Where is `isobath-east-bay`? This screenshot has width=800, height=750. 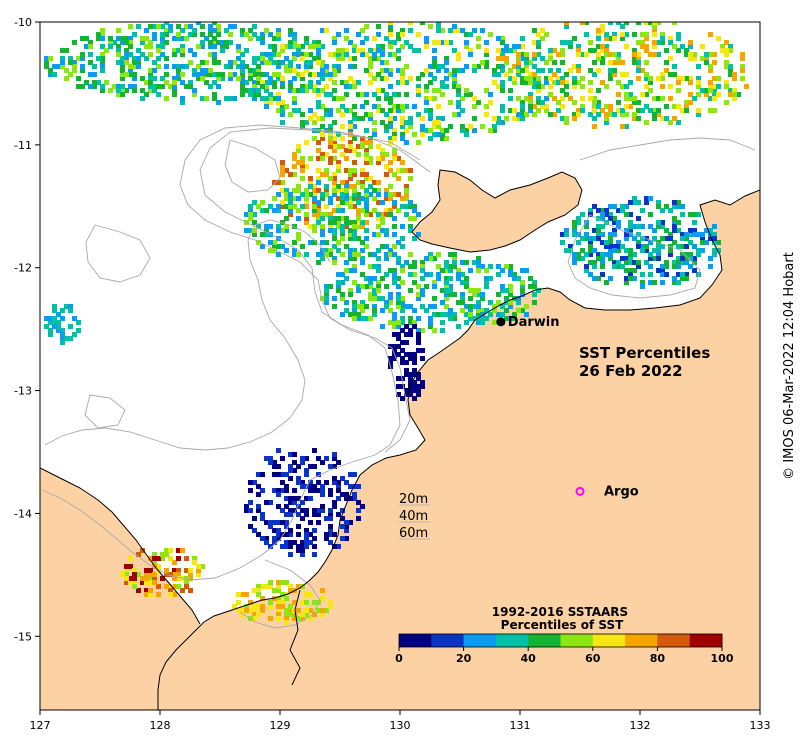 isobath-east-bay is located at coordinates (634, 256).